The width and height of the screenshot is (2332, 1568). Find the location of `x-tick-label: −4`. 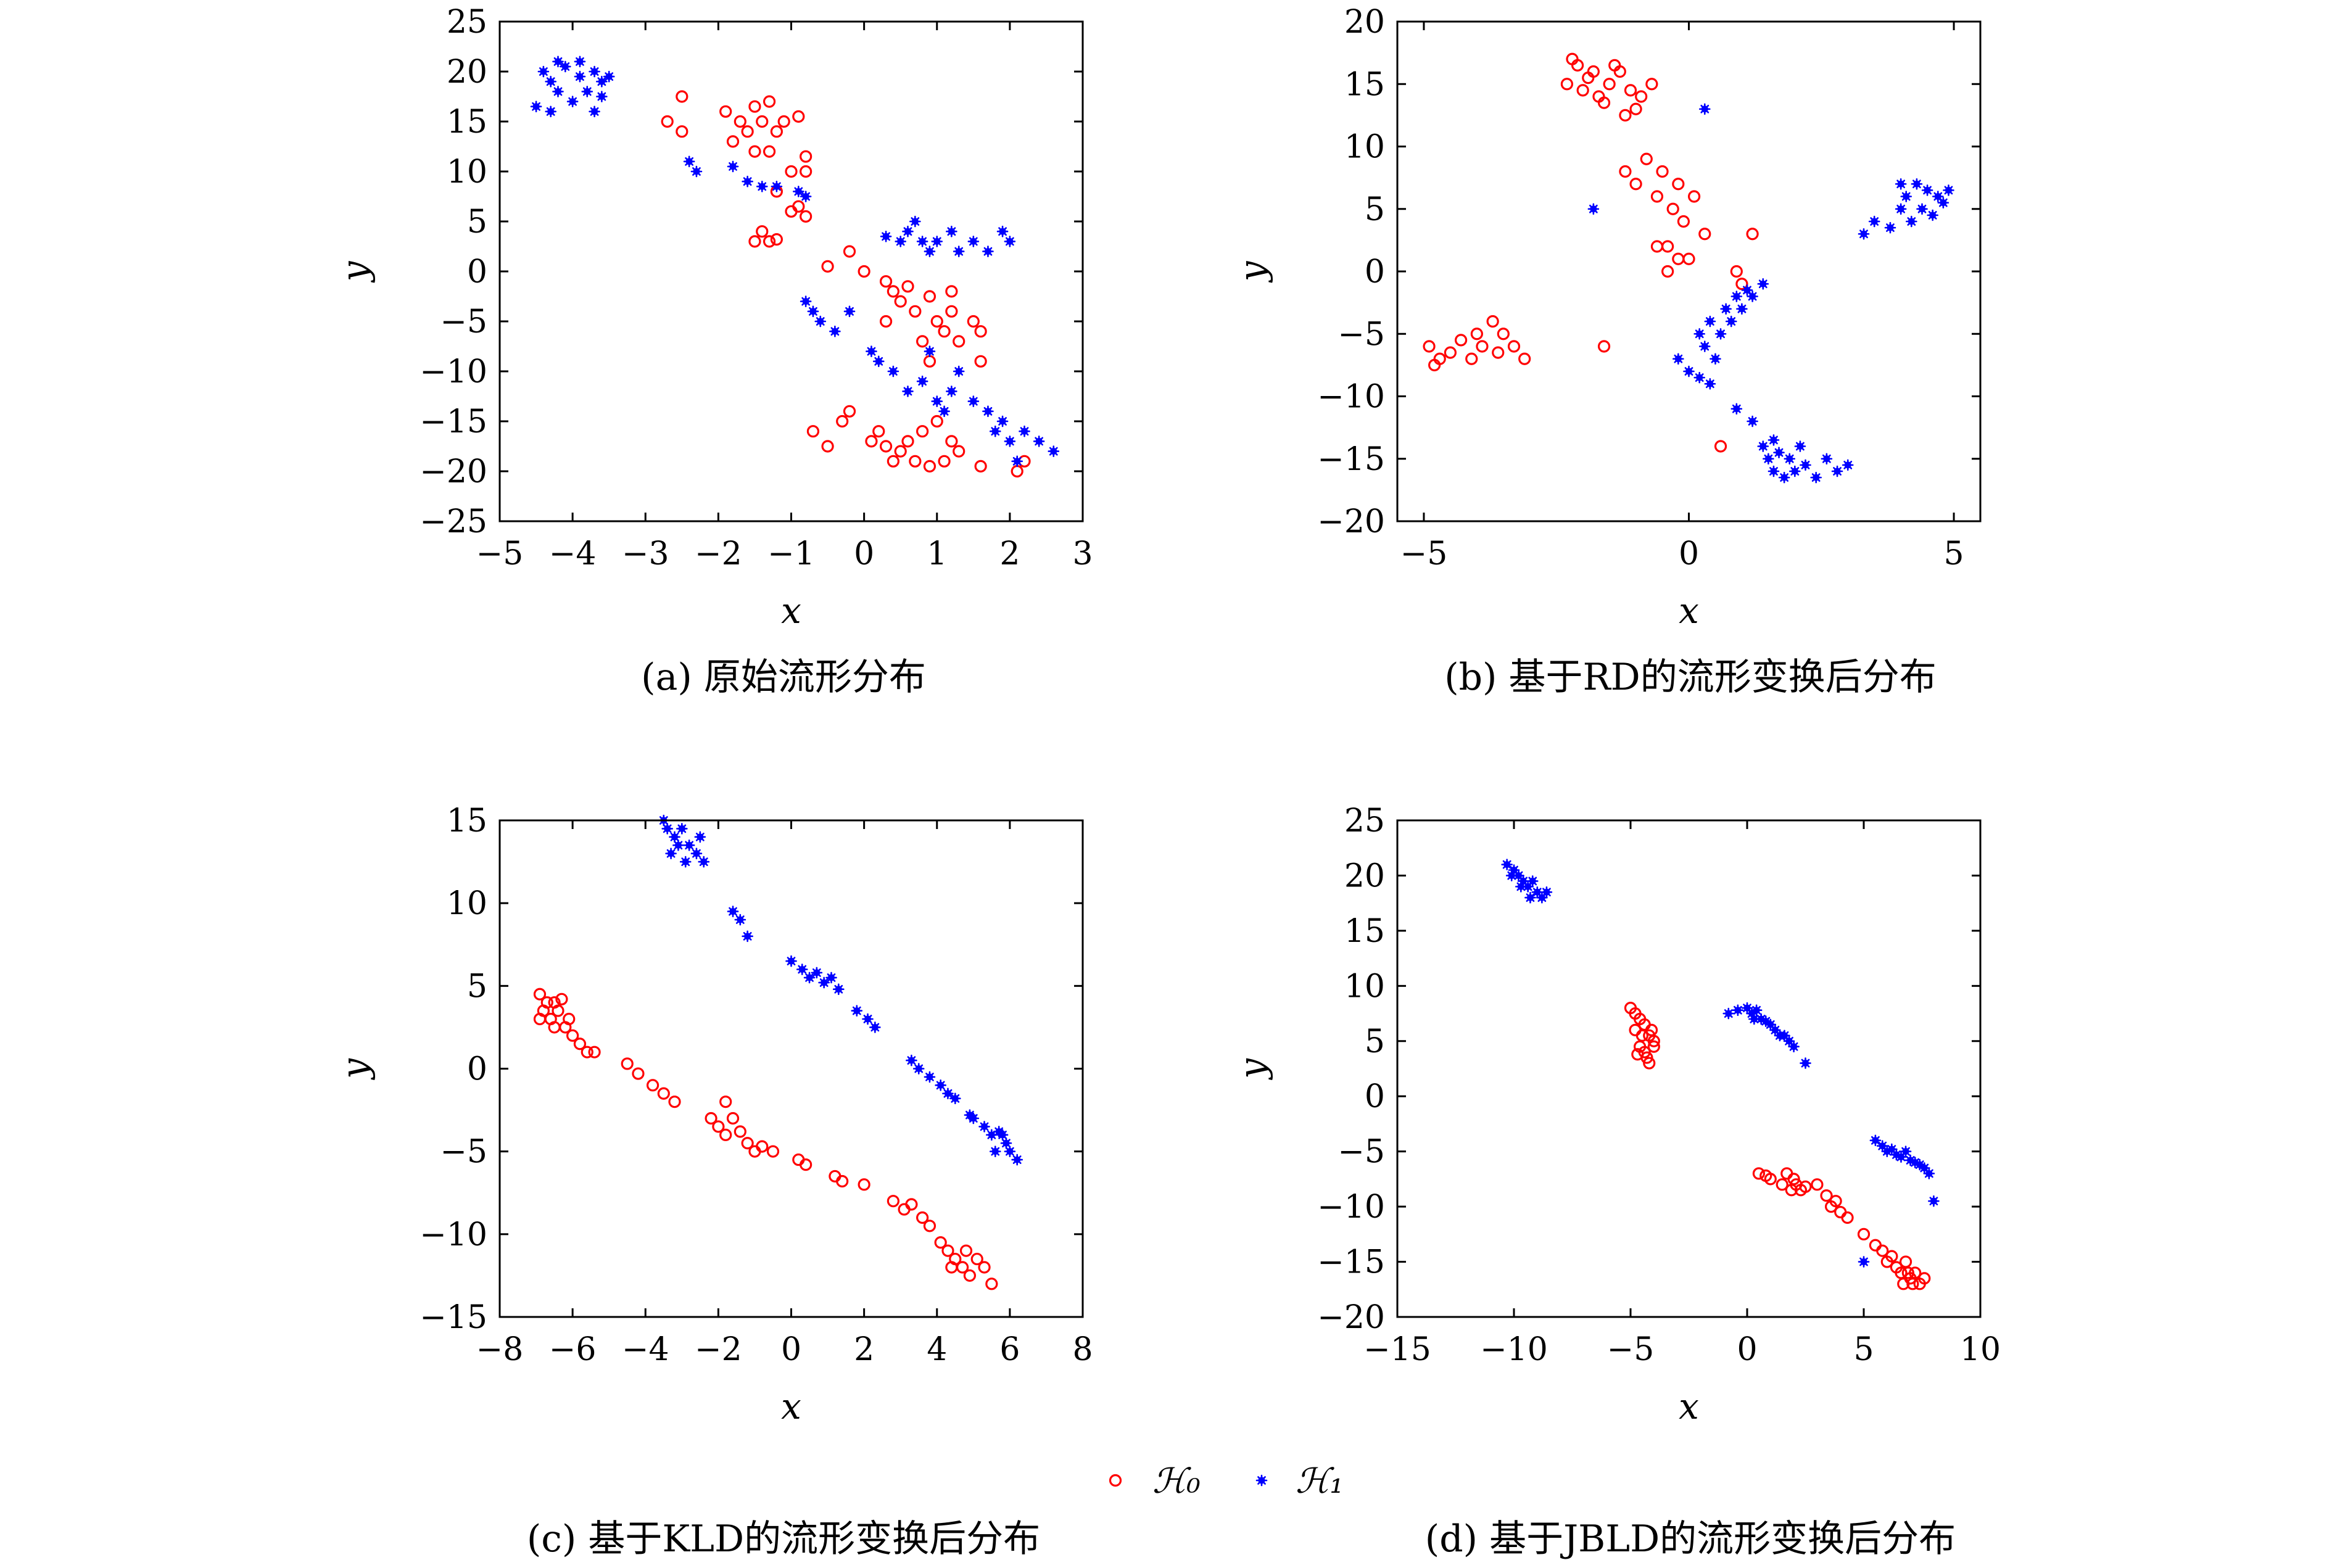

x-tick-label: −4 is located at coordinates (573, 553).